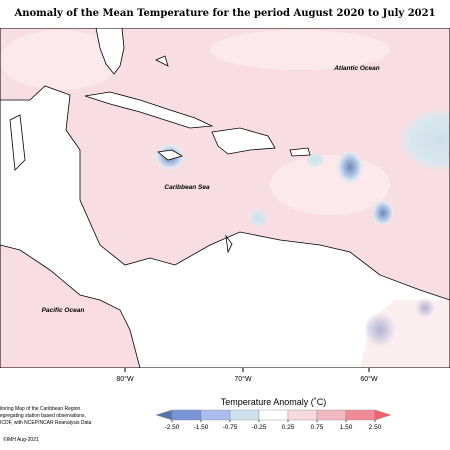 This screenshot has width=450, height=450. Describe the element at coordinates (230, 427) in the screenshot. I see `legend-tick-label: -0.75` at that location.